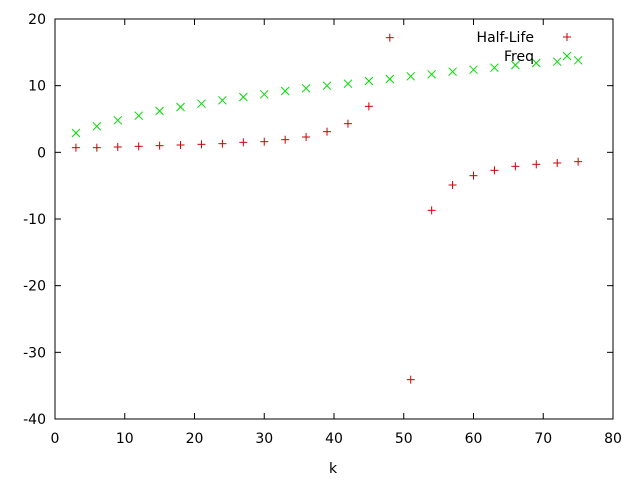  Describe the element at coordinates (55, 439) in the screenshot. I see `x-tick-label: 0` at that location.